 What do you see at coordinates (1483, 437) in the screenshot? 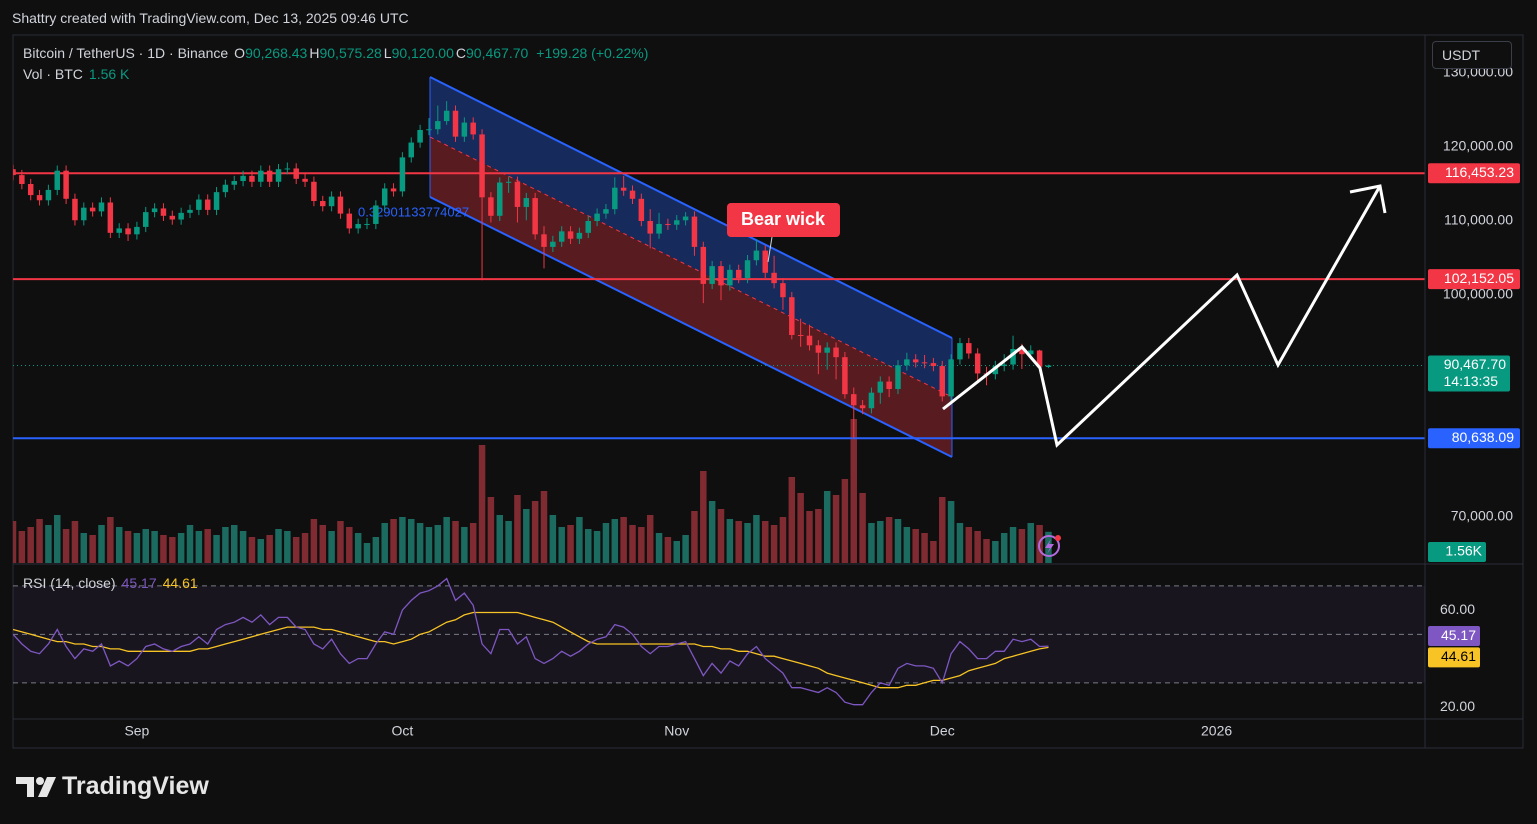
I see `level-tag-label: 80,638.09` at bounding box center [1483, 437].